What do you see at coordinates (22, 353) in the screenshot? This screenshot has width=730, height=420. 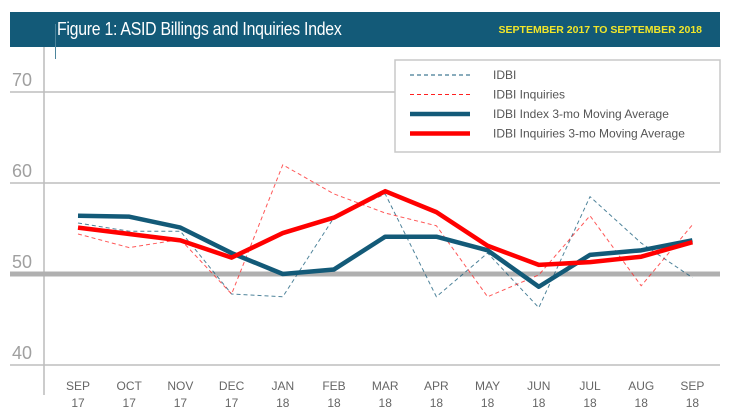 I see `y-tick-label: 40` at bounding box center [22, 353].